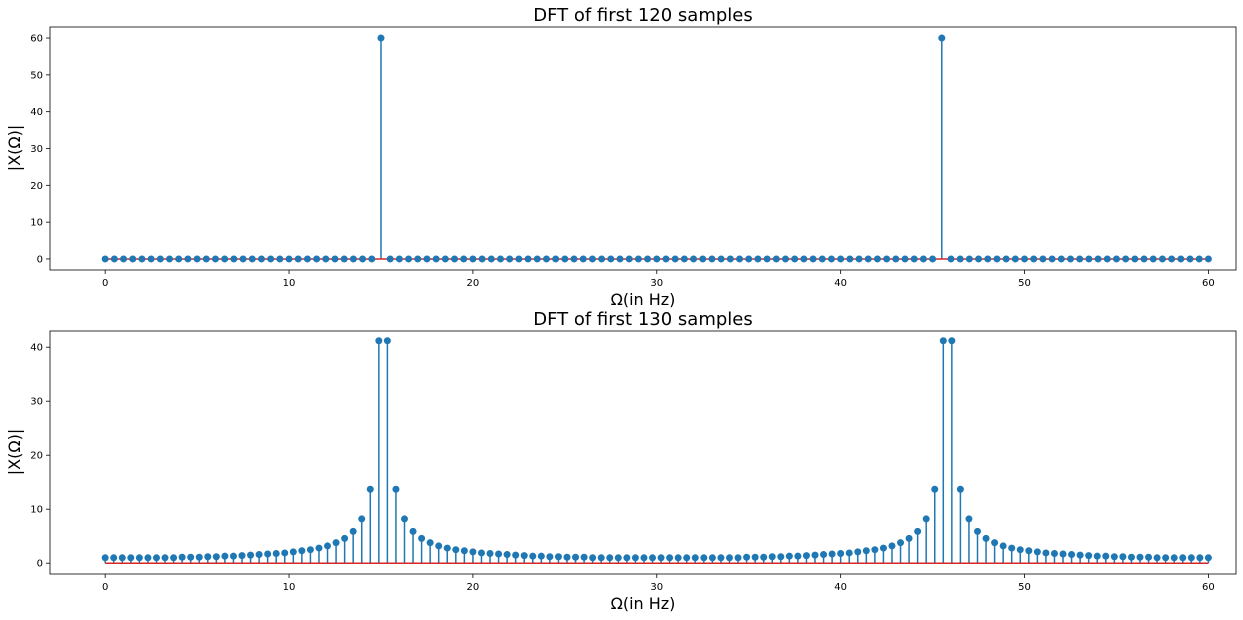  What do you see at coordinates (36, 456) in the screenshot?
I see `y-tick-label: 20` at bounding box center [36, 456].